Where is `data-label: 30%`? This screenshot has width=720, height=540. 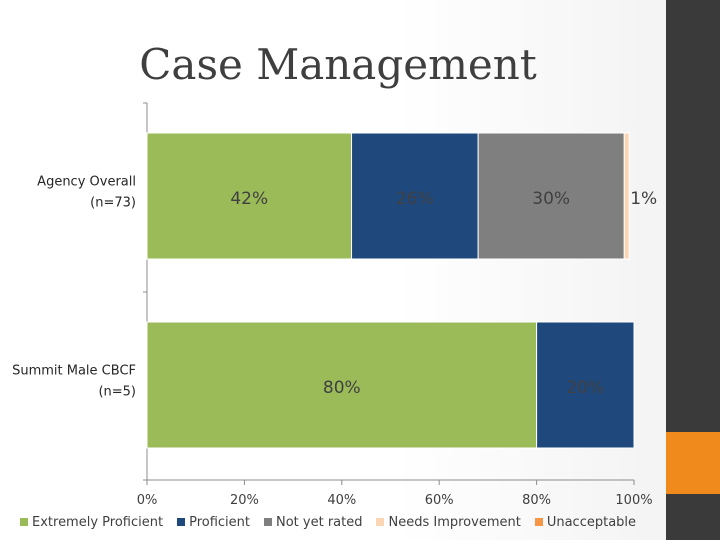 data-label: 30% is located at coordinates (551, 199).